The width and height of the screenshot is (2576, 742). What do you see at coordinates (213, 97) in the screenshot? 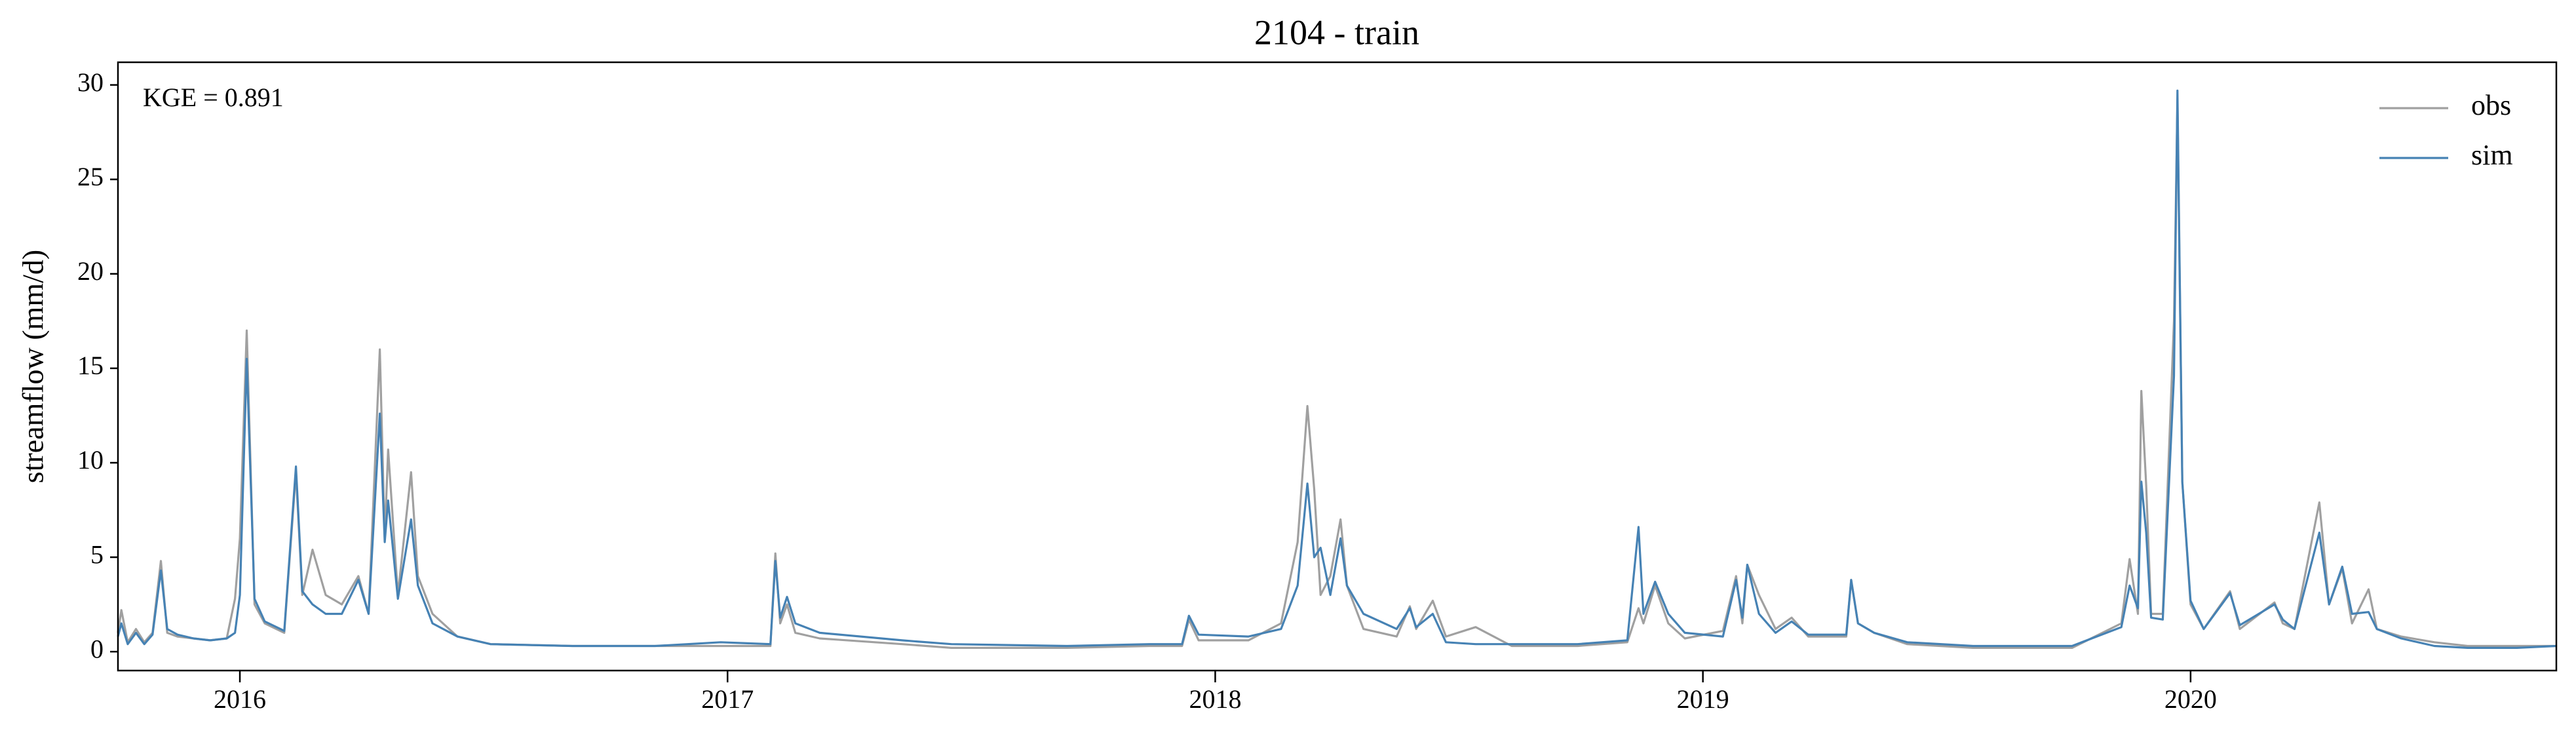
I see `annotation: KGE = 0.891` at bounding box center [213, 97].